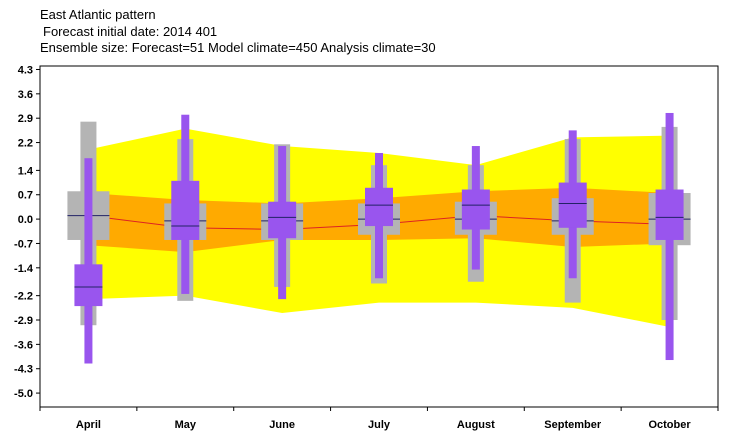  I want to click on box-group-april, so click(88, 242).